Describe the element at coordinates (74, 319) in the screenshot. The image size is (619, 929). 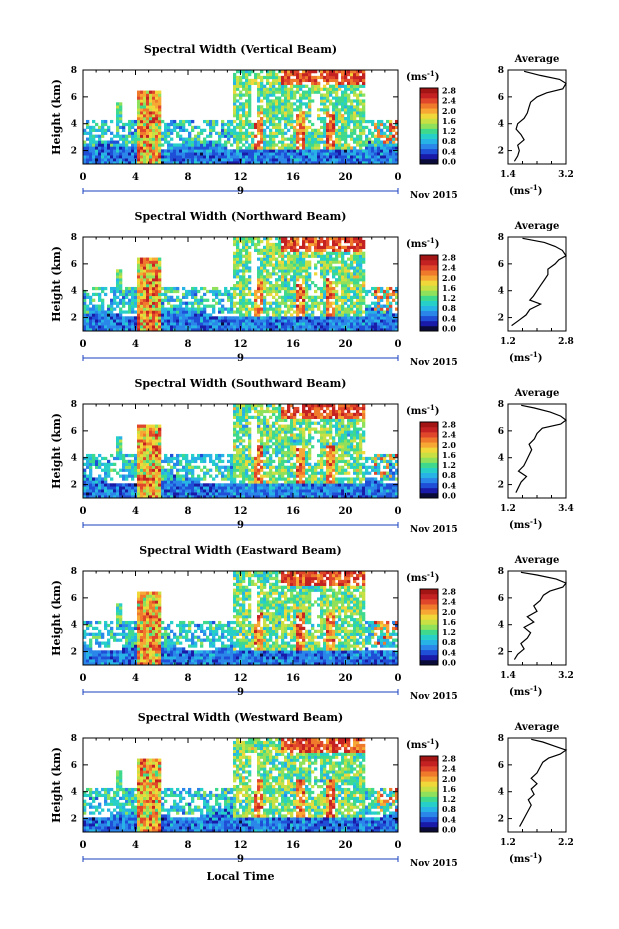
I see `y-tick-label: 2` at that location.